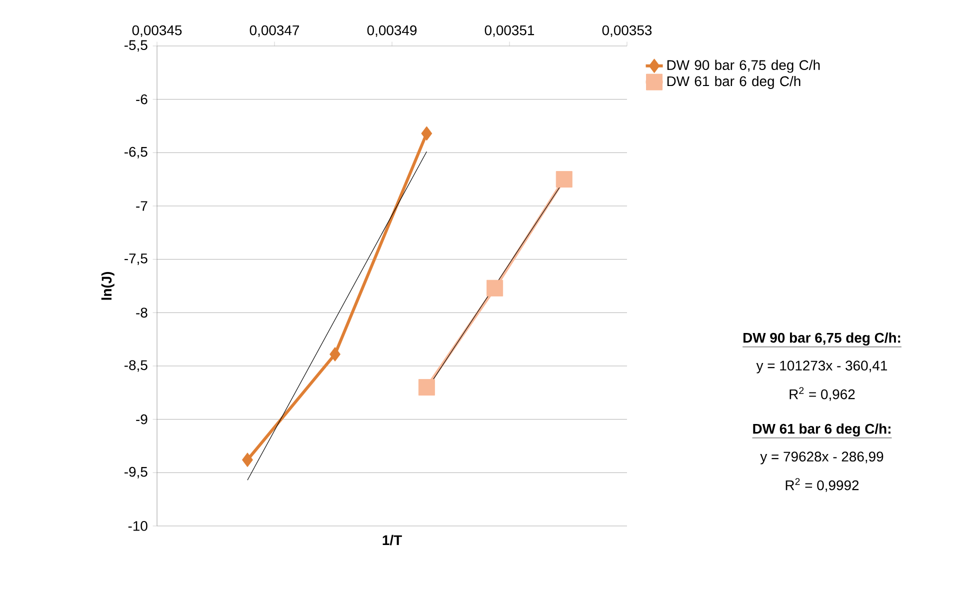 The image size is (962, 592). Describe the element at coordinates (743, 66) in the screenshot. I see `legend-label: DW 90 bar 6,75 deg C/h` at that location.